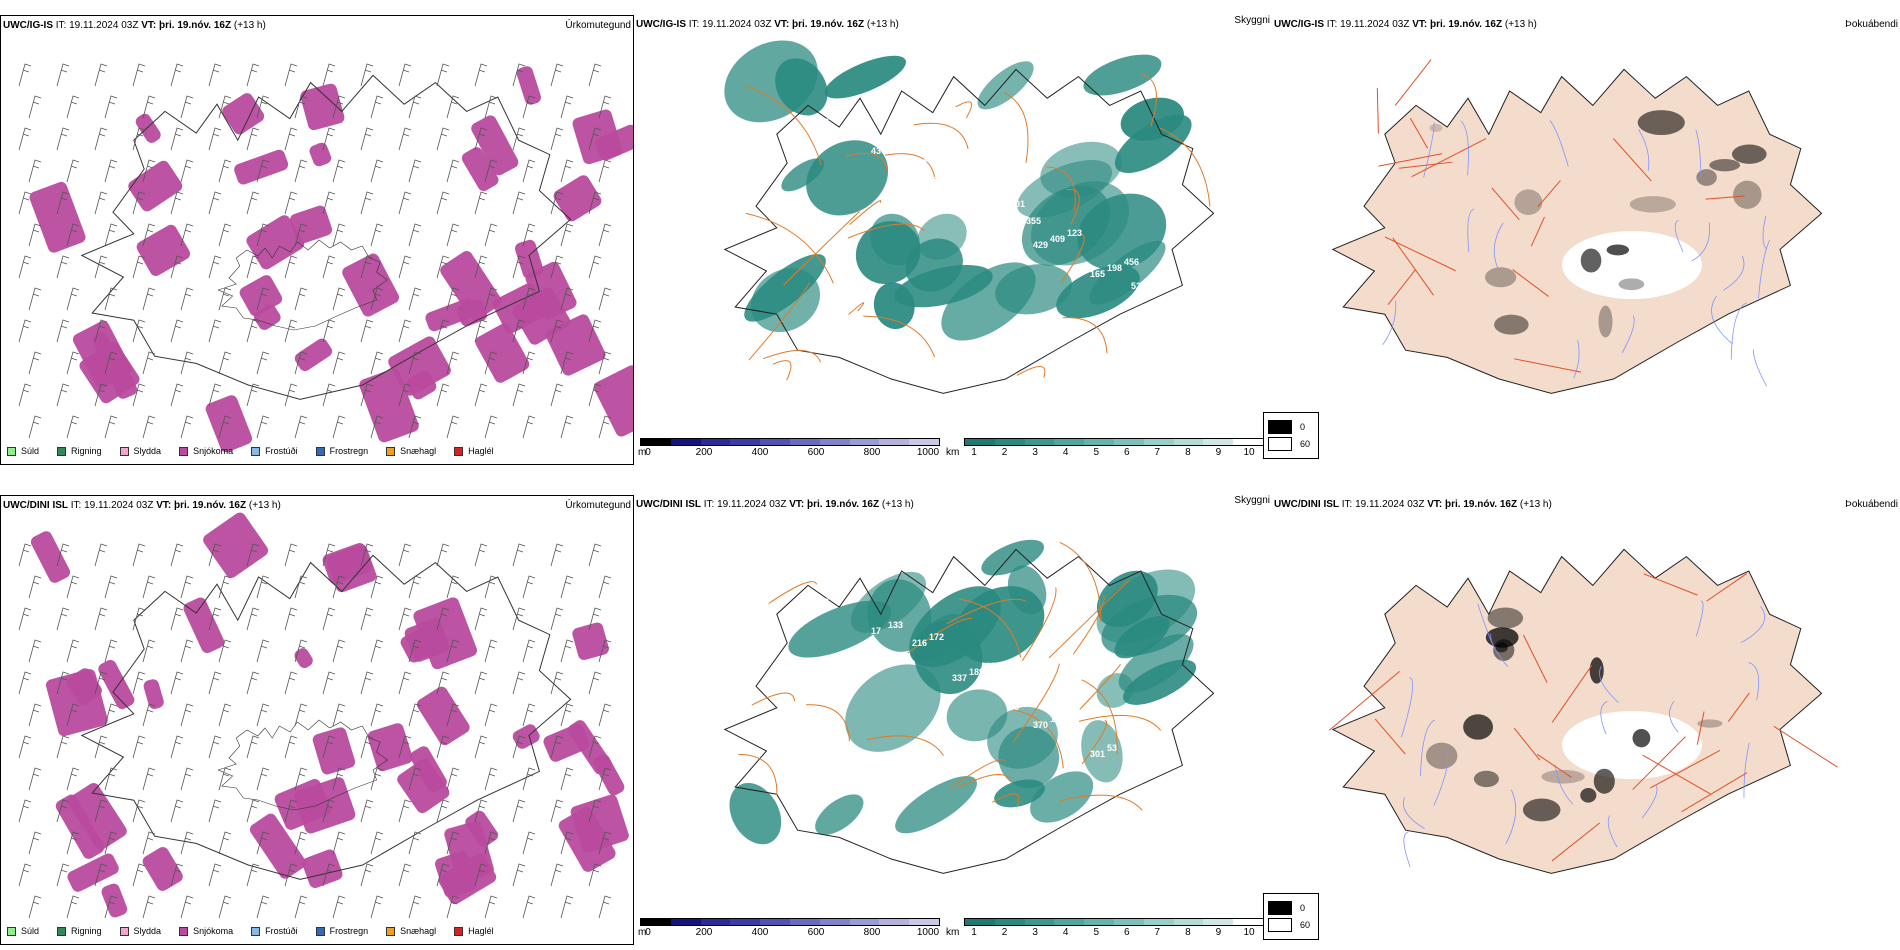 The height and width of the screenshot is (950, 1900). What do you see at coordinates (1598, 224) in the screenshot?
I see `fog-areas` at bounding box center [1598, 224].